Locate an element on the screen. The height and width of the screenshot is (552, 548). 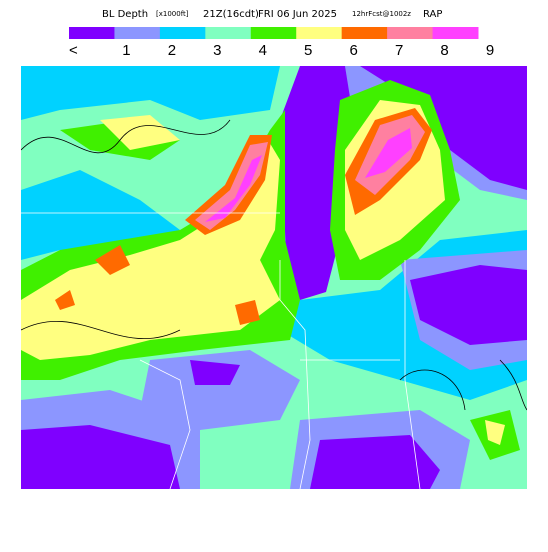
legend-label: 6 is located at coordinates (353, 50).